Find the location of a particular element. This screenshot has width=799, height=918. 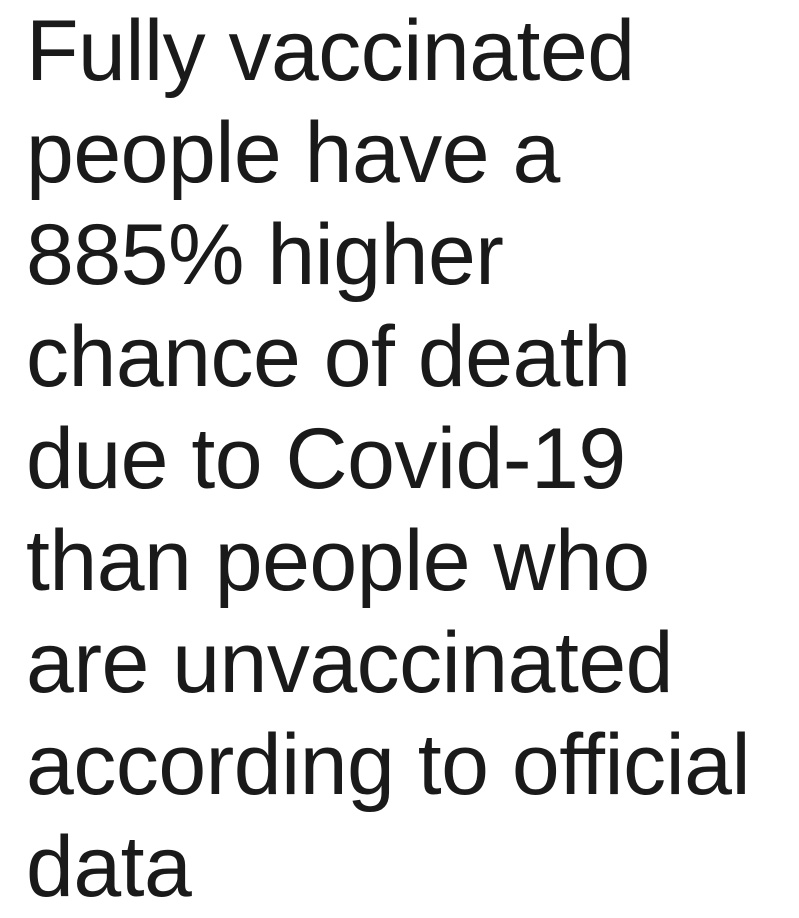

headline-line: are unvaccinated is located at coordinates (350, 663).